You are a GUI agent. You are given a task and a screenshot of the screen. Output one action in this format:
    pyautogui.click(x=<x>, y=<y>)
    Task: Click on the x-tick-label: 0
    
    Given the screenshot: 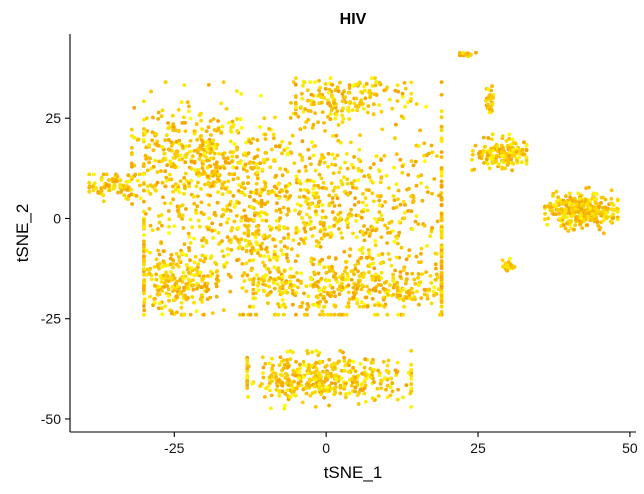 What is the action you would take?
    pyautogui.click(x=326, y=448)
    